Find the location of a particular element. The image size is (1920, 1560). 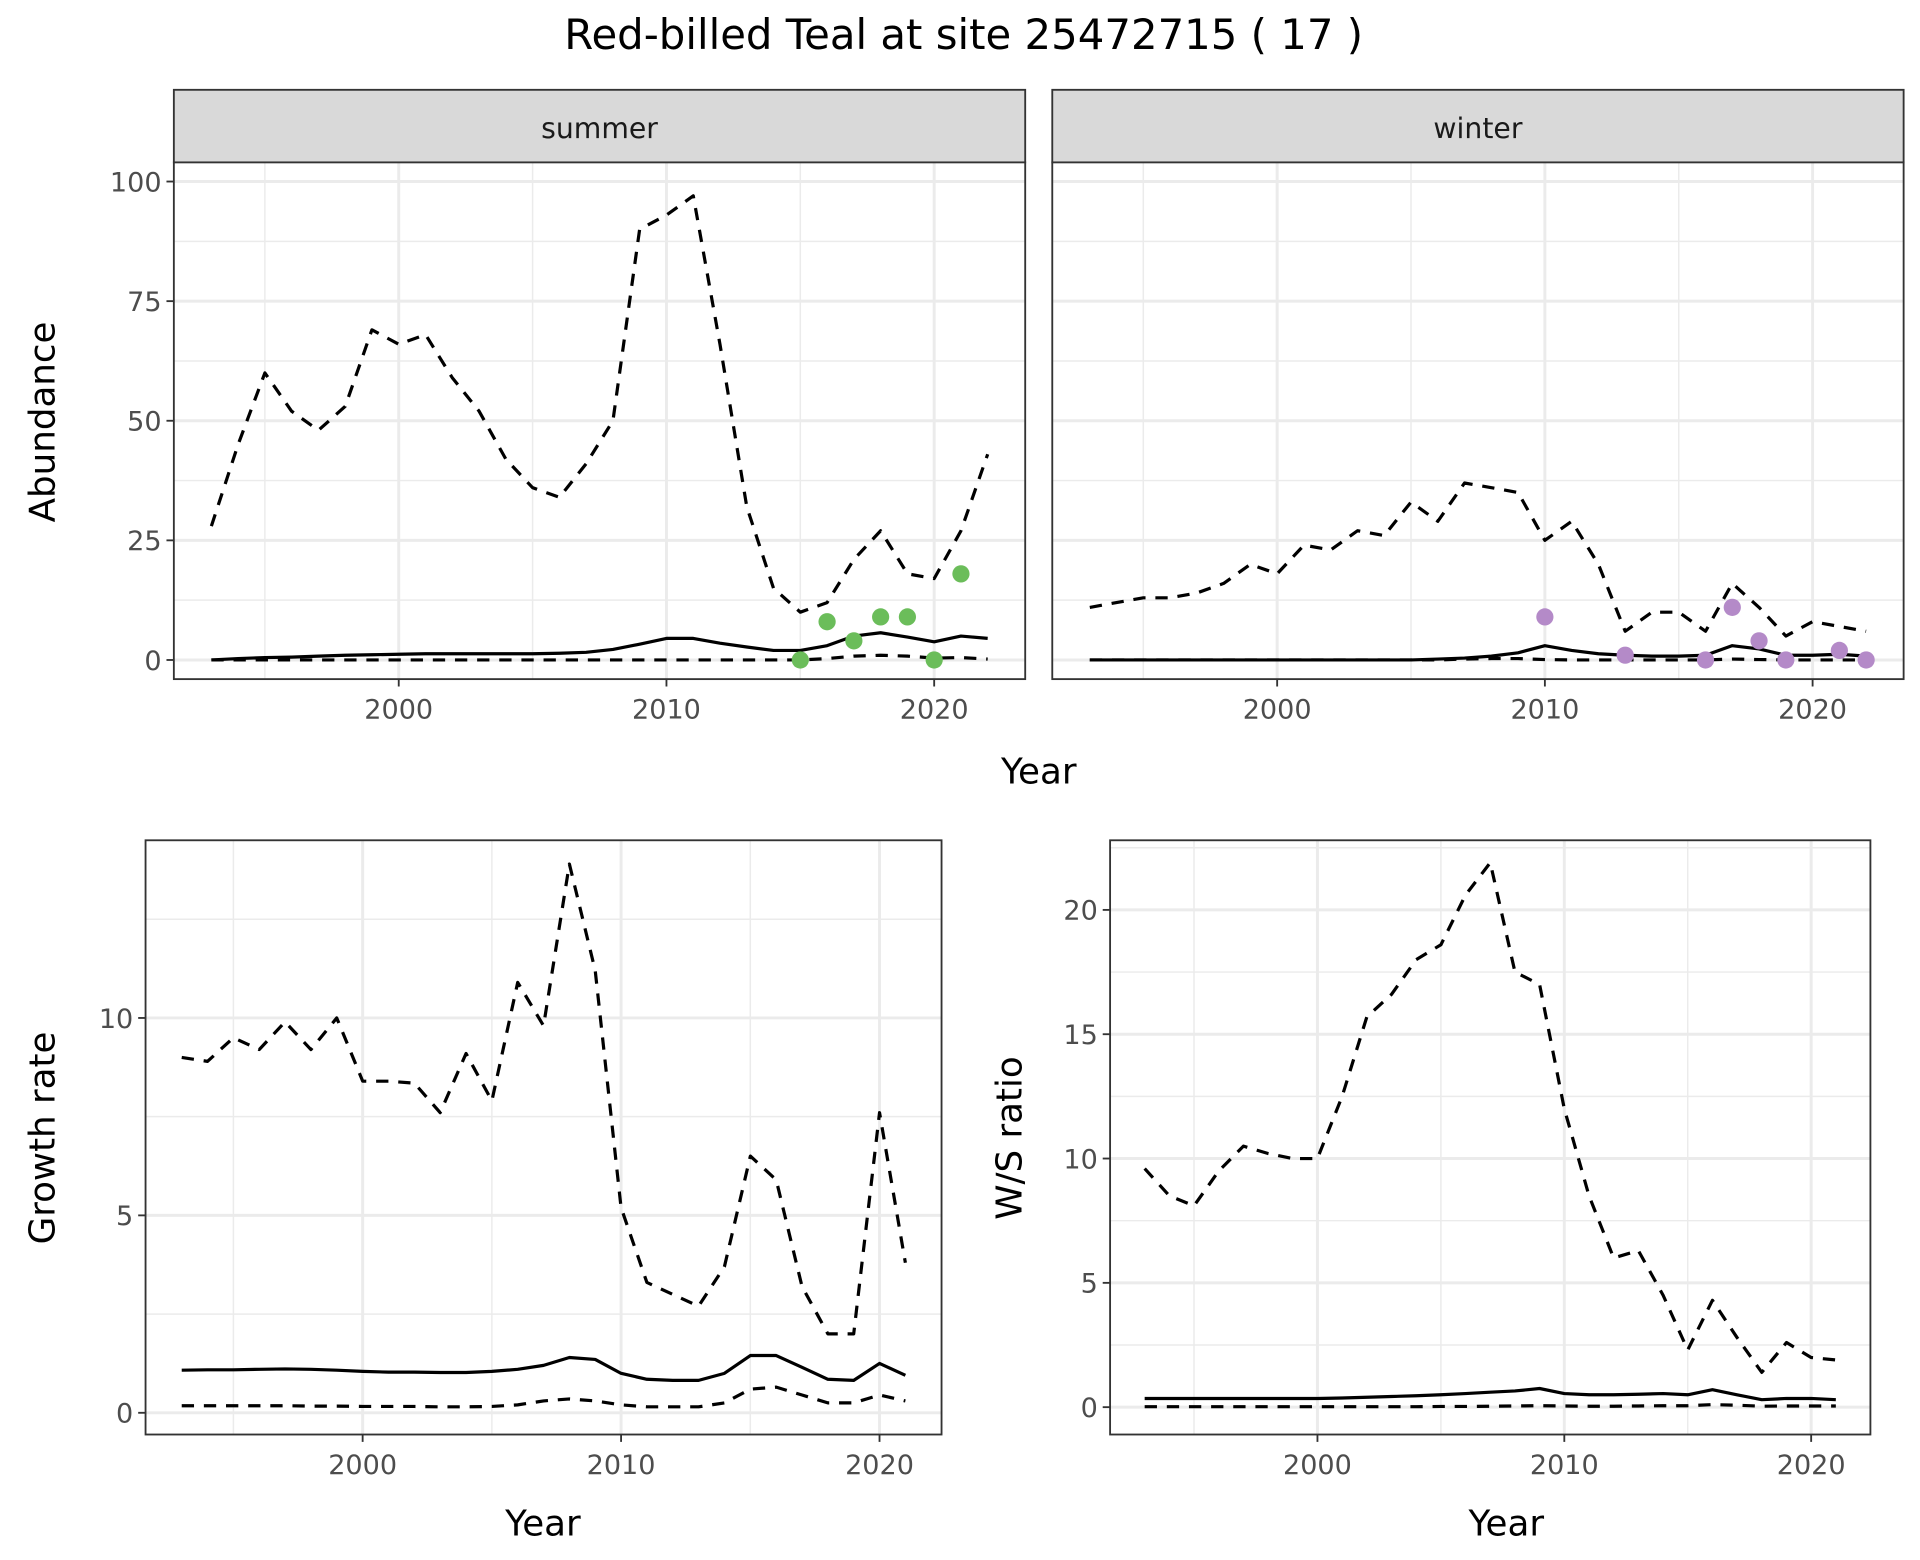

y-tick-label: 15 is located at coordinates (1080, 1035).